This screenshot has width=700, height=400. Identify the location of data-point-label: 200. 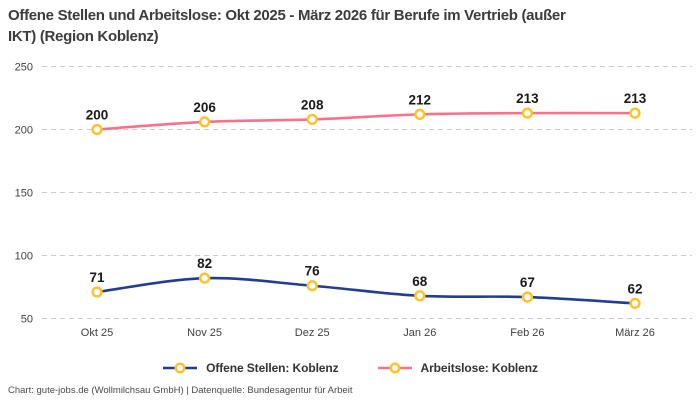
(97, 115).